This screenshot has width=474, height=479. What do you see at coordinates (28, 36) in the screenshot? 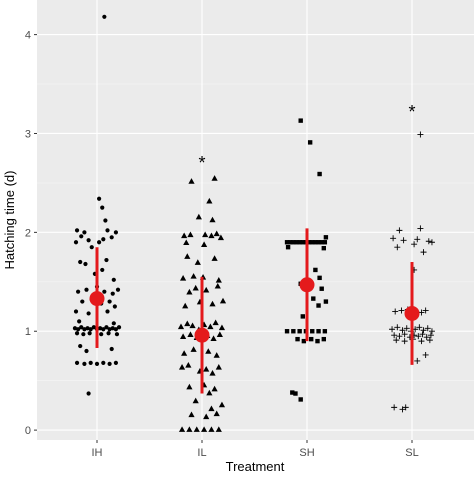
I see `y-tick-label: 4` at bounding box center [28, 36].